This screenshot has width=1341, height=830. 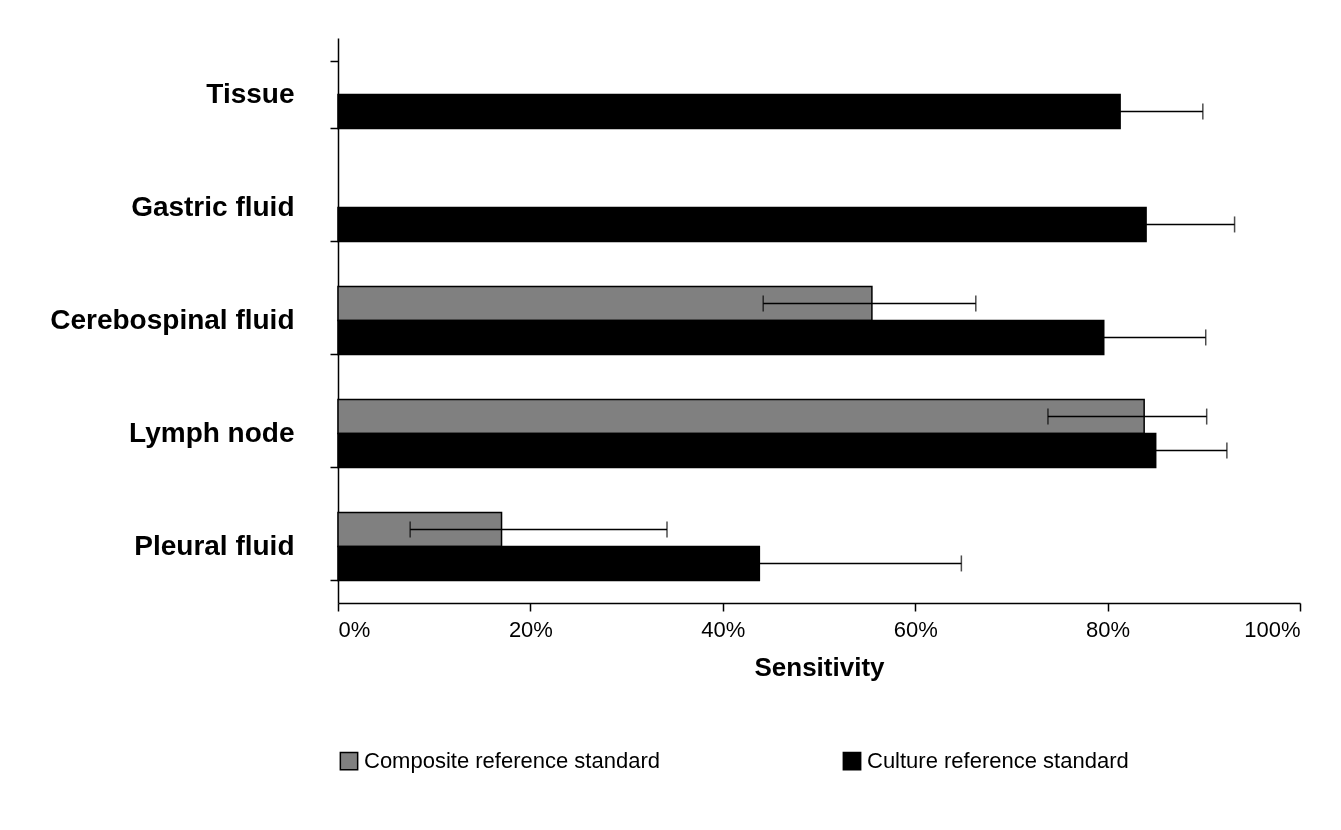 What do you see at coordinates (998, 761) in the screenshot?
I see `legend-label: Culture reference standard` at bounding box center [998, 761].